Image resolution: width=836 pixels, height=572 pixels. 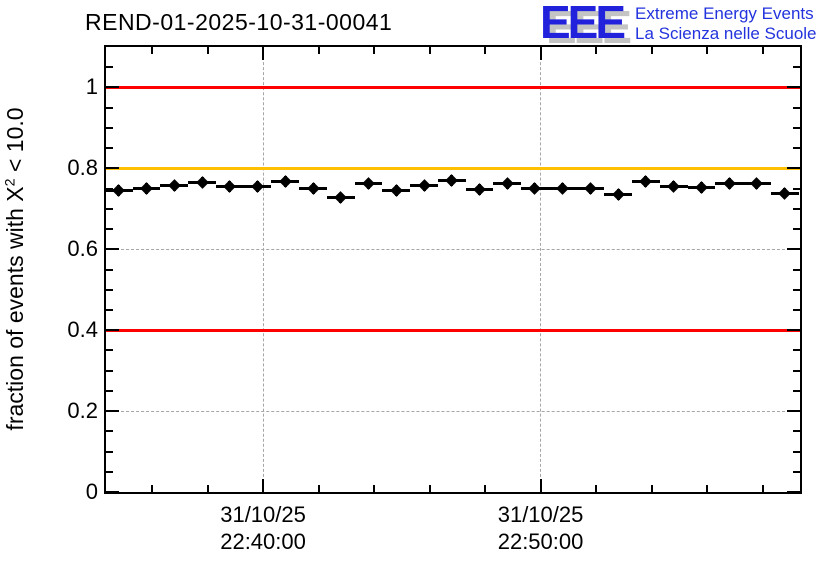 What do you see at coordinates (91, 491) in the screenshot?
I see `y-tick-label: 0` at bounding box center [91, 491].